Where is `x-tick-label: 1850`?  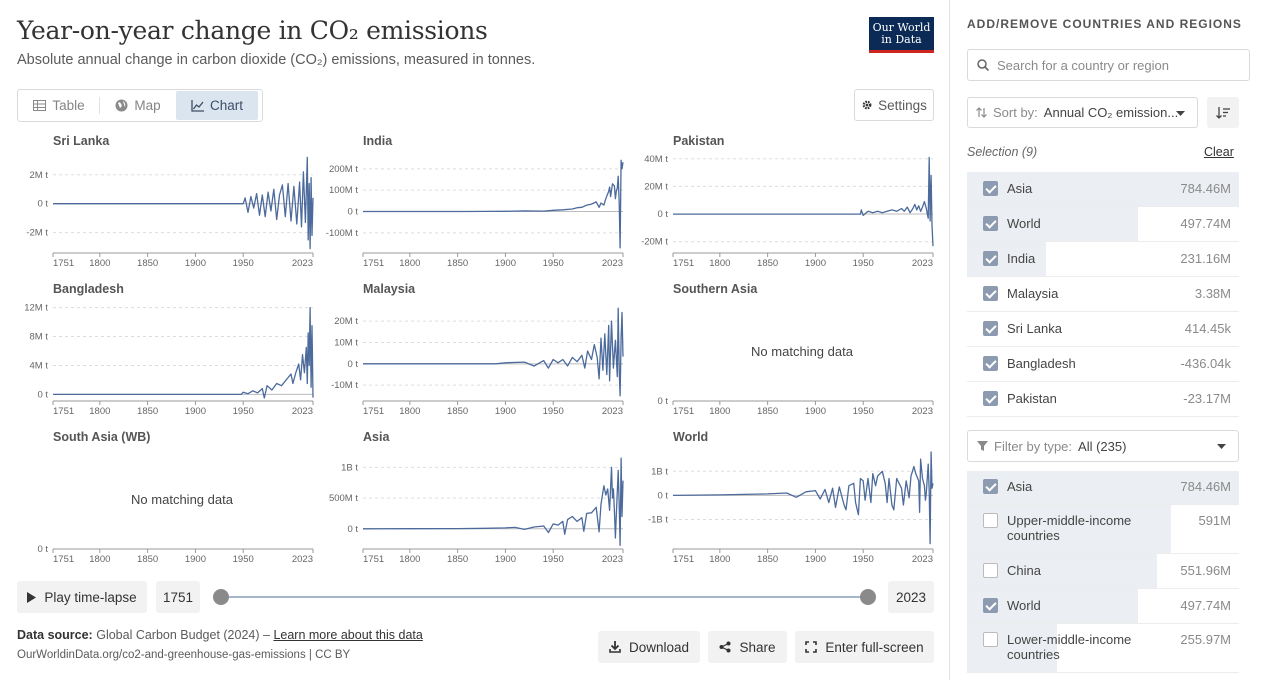 x-tick-label: 1850 is located at coordinates (147, 263).